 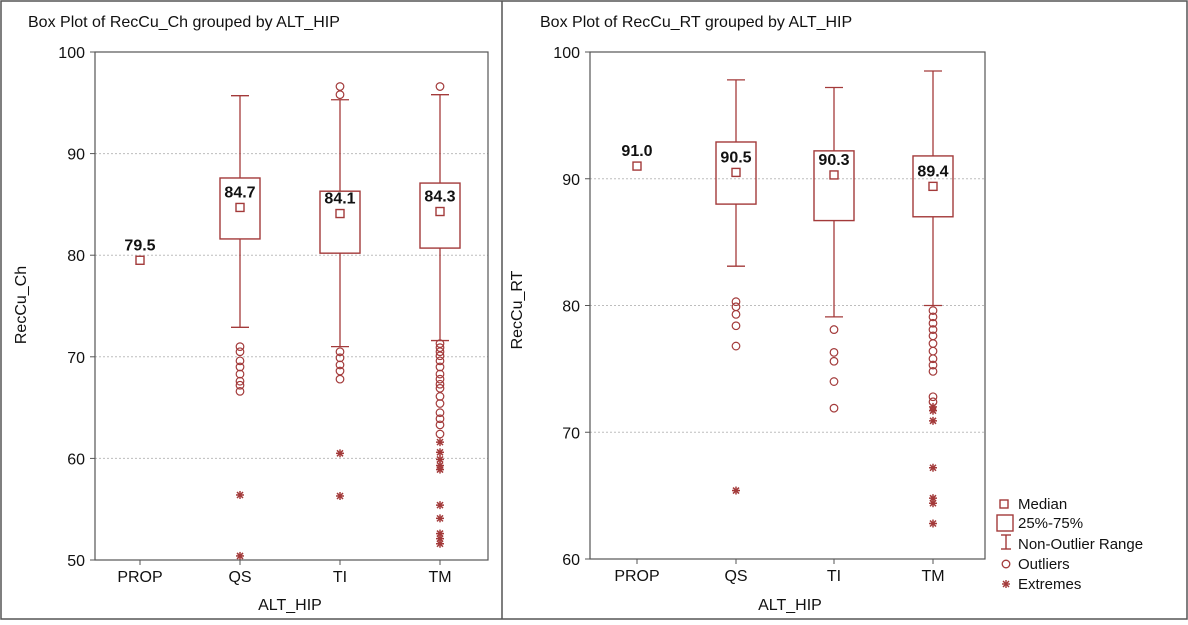 I want to click on chart1-x-axis-label: ALT_HIP, so click(x=290, y=605).